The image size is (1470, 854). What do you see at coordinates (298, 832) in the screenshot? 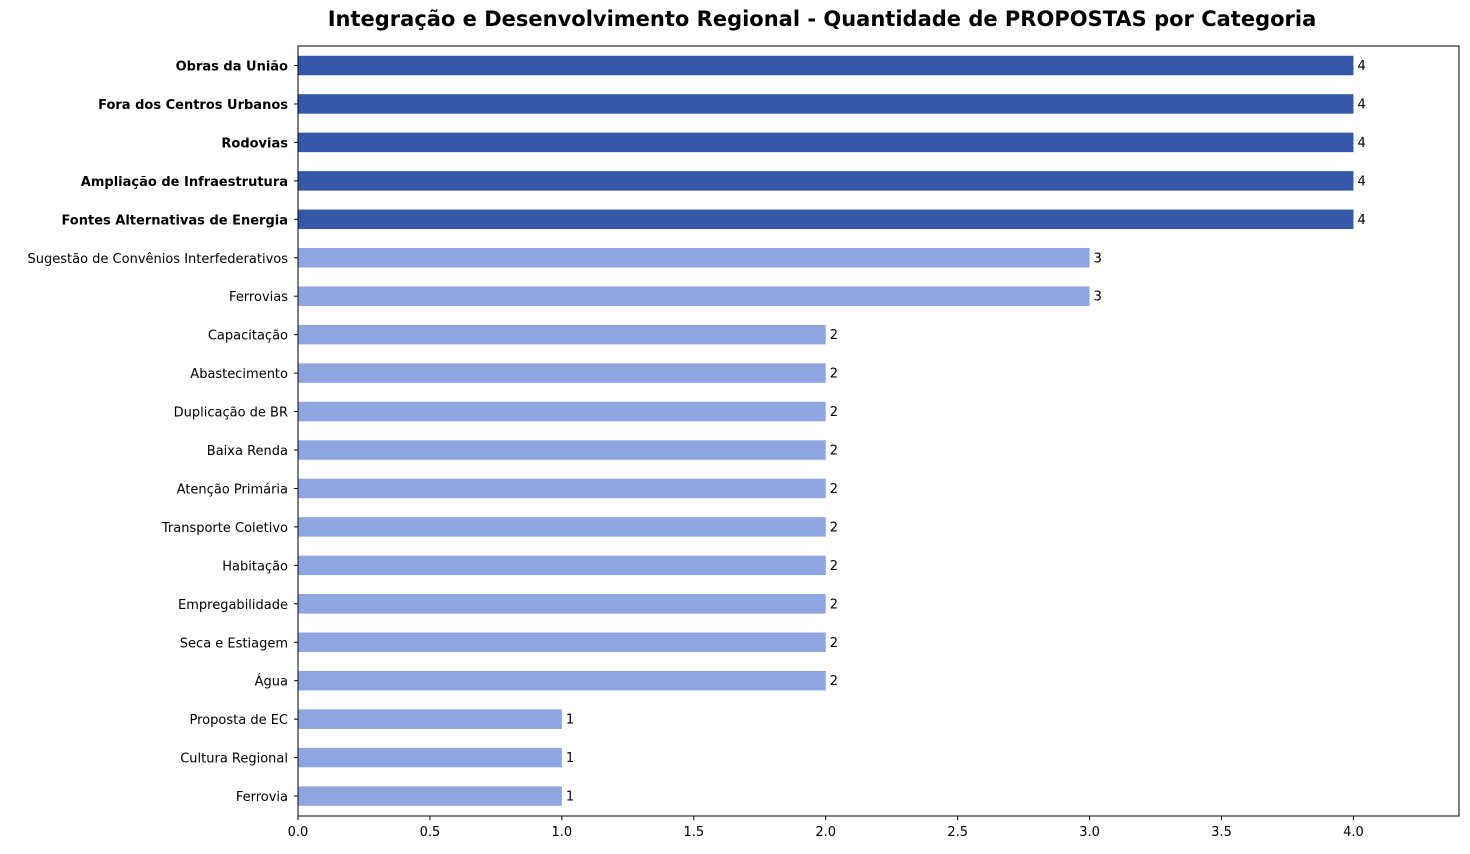
I see `x-tick-label-1: 0.0` at bounding box center [298, 832].